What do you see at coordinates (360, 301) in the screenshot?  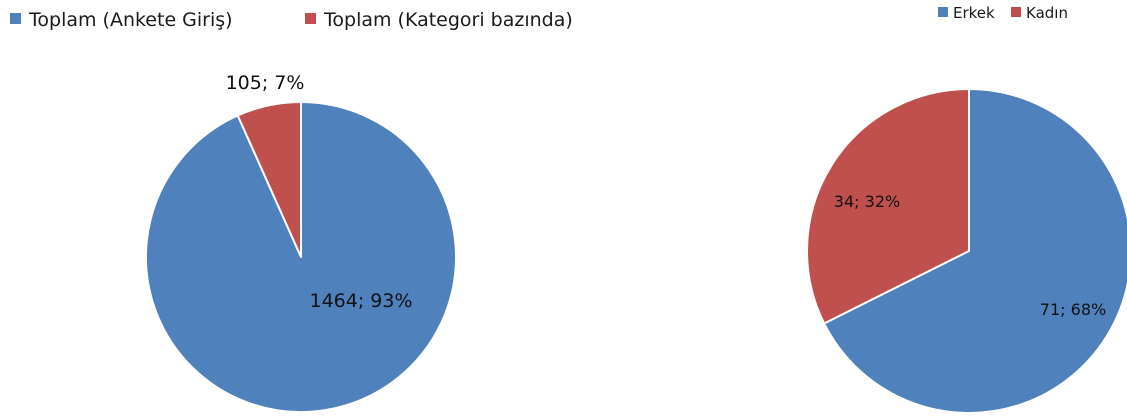 I see `data-label-0: 1464; 93%` at bounding box center [360, 301].